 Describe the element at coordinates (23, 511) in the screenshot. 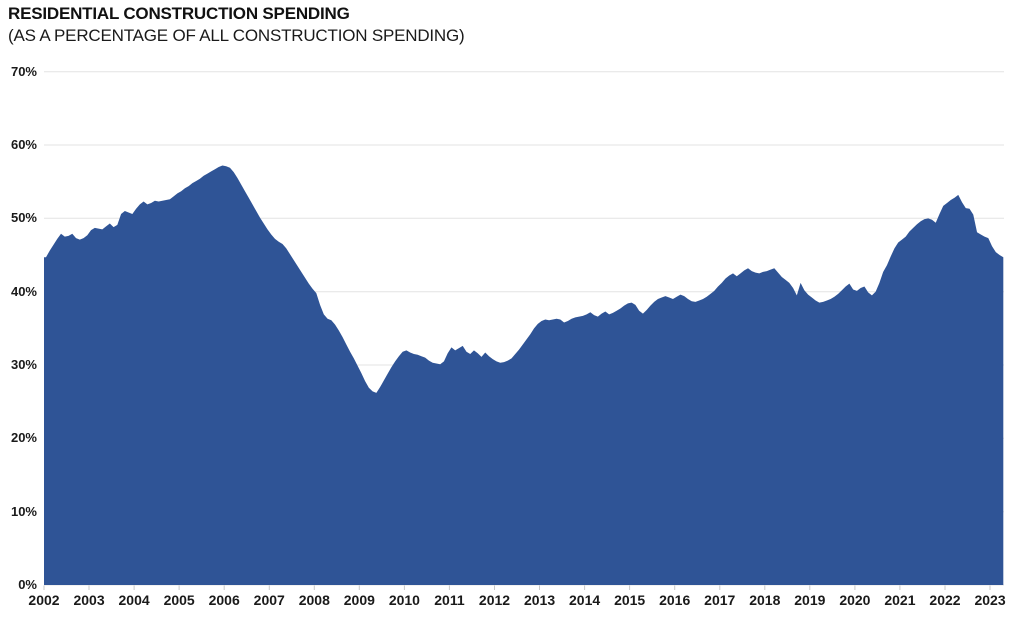

I see `y-axis-tick-label: 10%` at that location.